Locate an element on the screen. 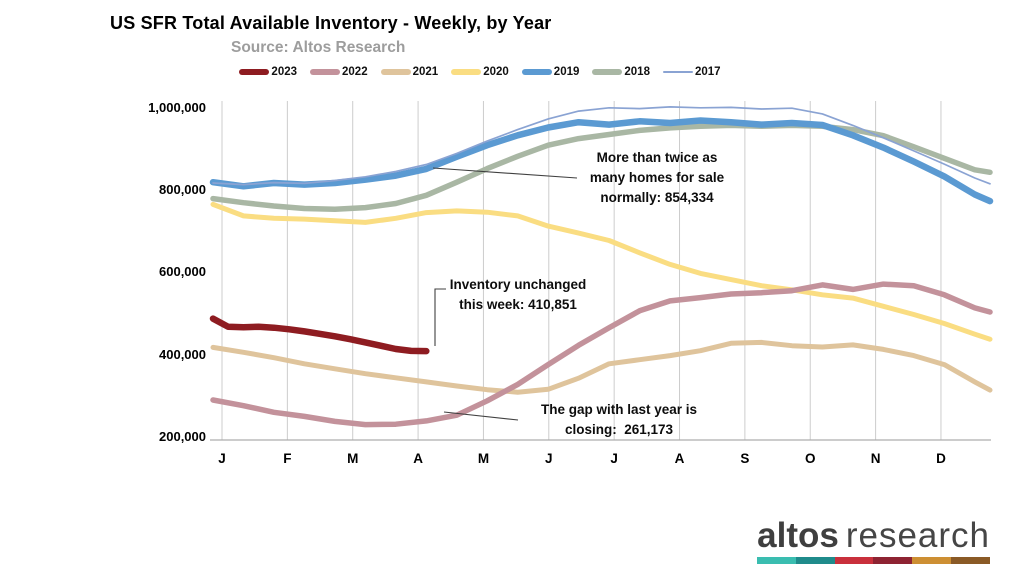 This screenshot has height=576, width=1024. series-2021-line is located at coordinates (601, 367).